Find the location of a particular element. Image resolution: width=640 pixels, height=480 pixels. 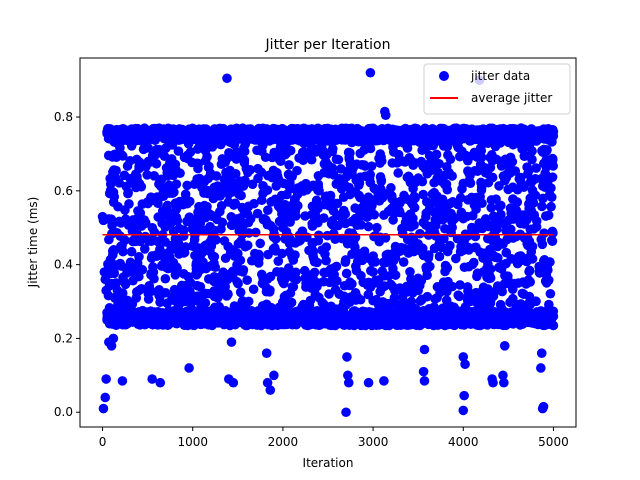

y-tick-label: 0.2 is located at coordinates (63, 338).